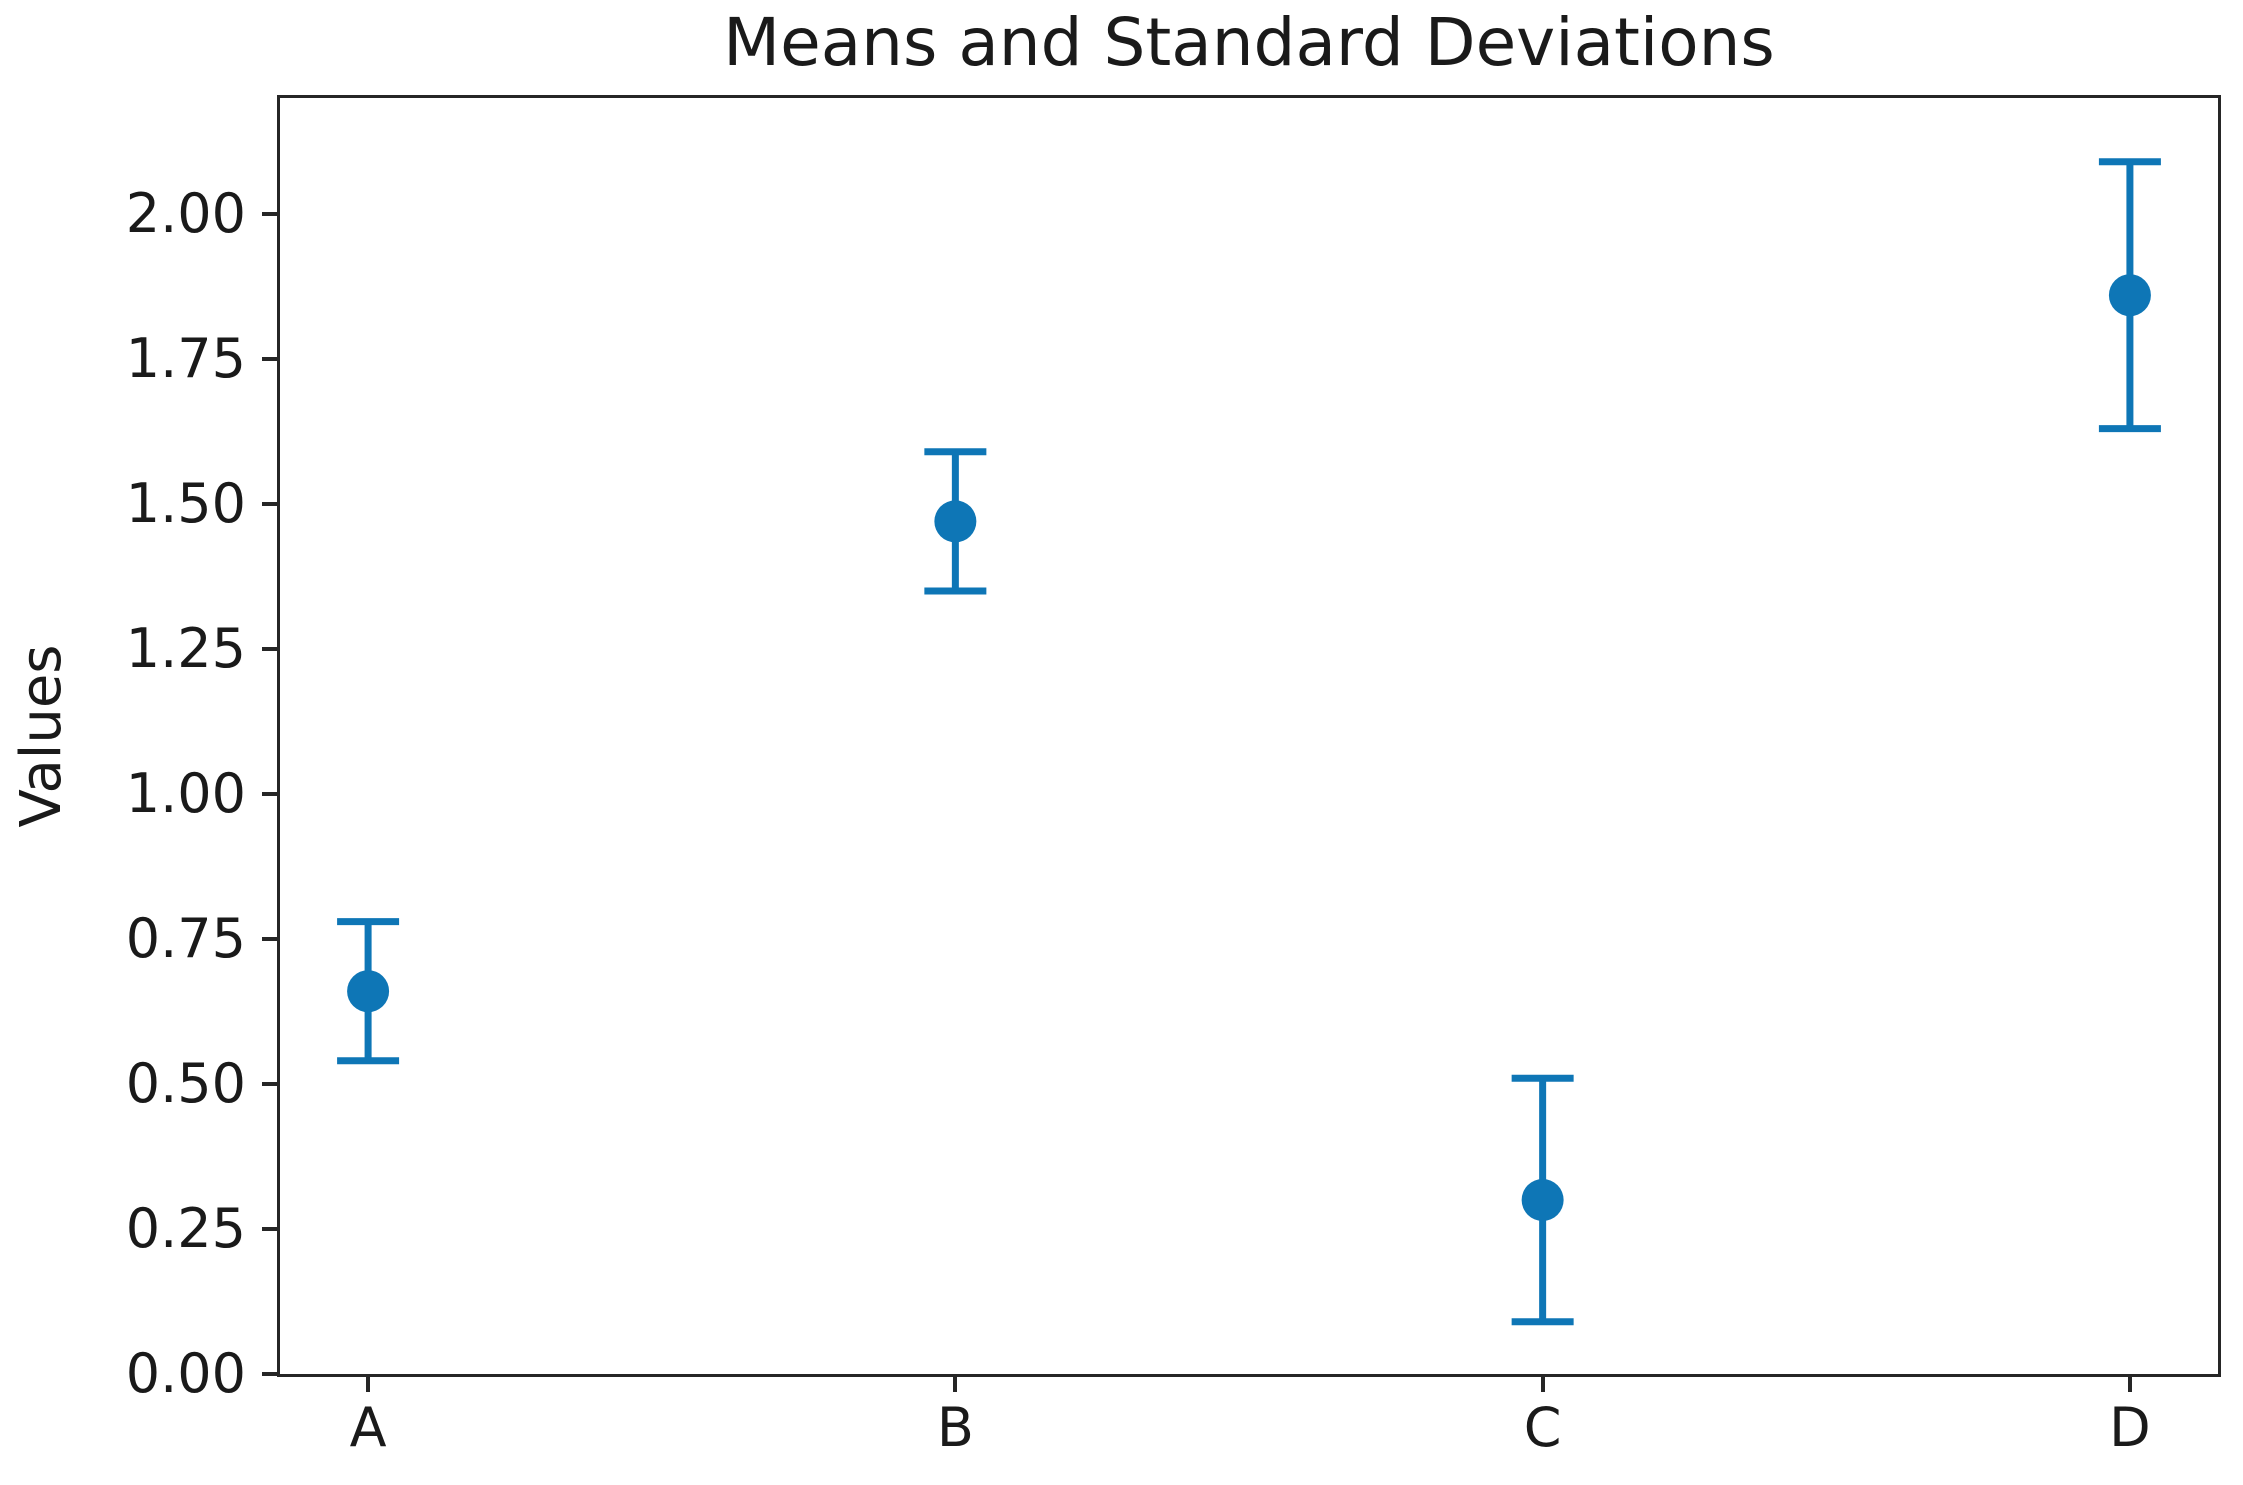 This screenshot has height=1485, width=2243. I want to click on y-tick-label: 0.25, so click(185, 1228).